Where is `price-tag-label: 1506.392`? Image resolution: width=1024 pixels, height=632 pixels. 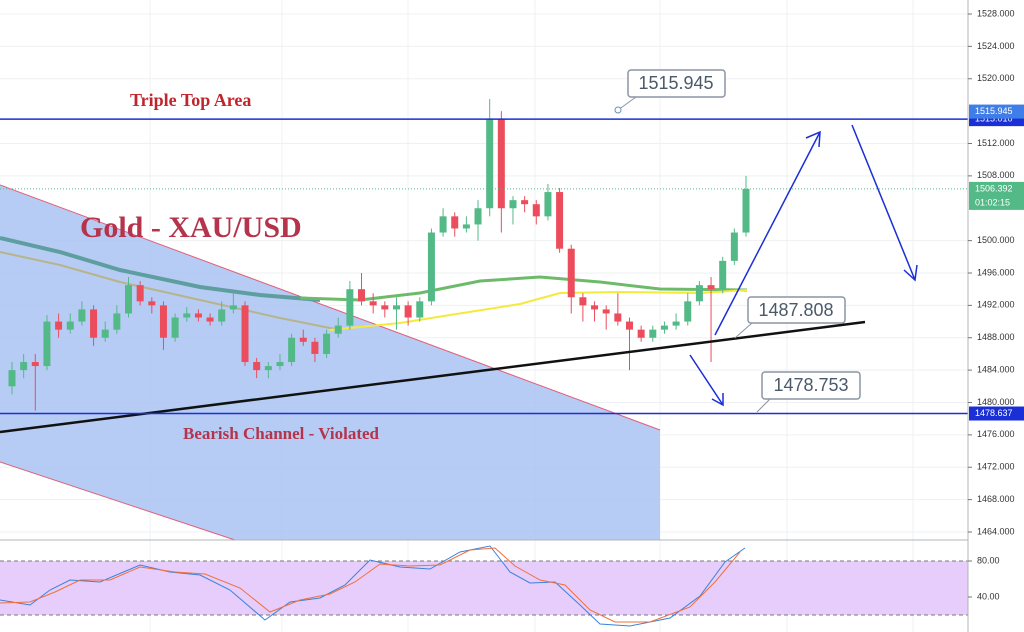 price-tag-label: 1506.392 is located at coordinates (994, 188).